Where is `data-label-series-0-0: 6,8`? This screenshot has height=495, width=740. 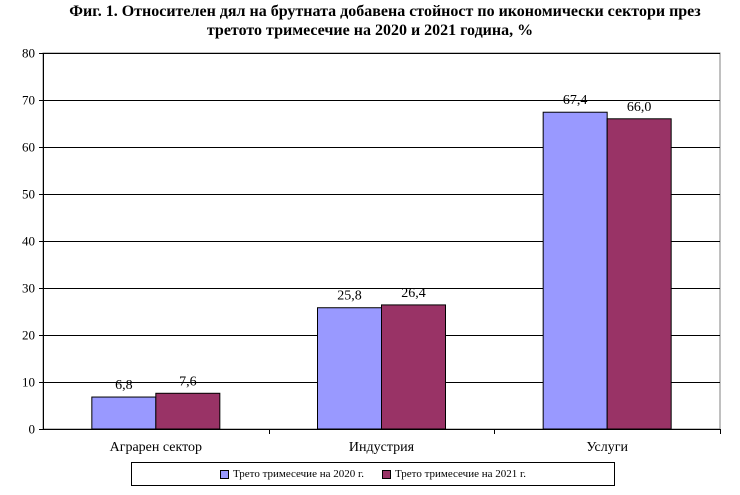
data-label-series-0-0: 6,8 is located at coordinates (124, 385).